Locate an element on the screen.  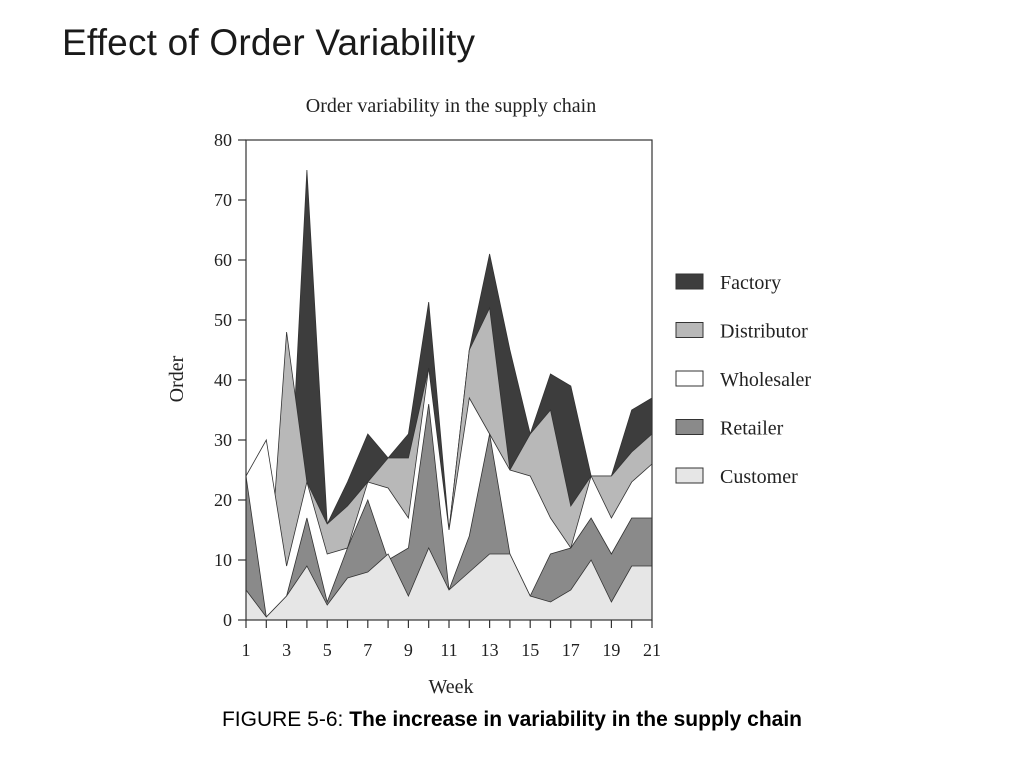
legend-label-distributor: Distributor is located at coordinates (764, 332).